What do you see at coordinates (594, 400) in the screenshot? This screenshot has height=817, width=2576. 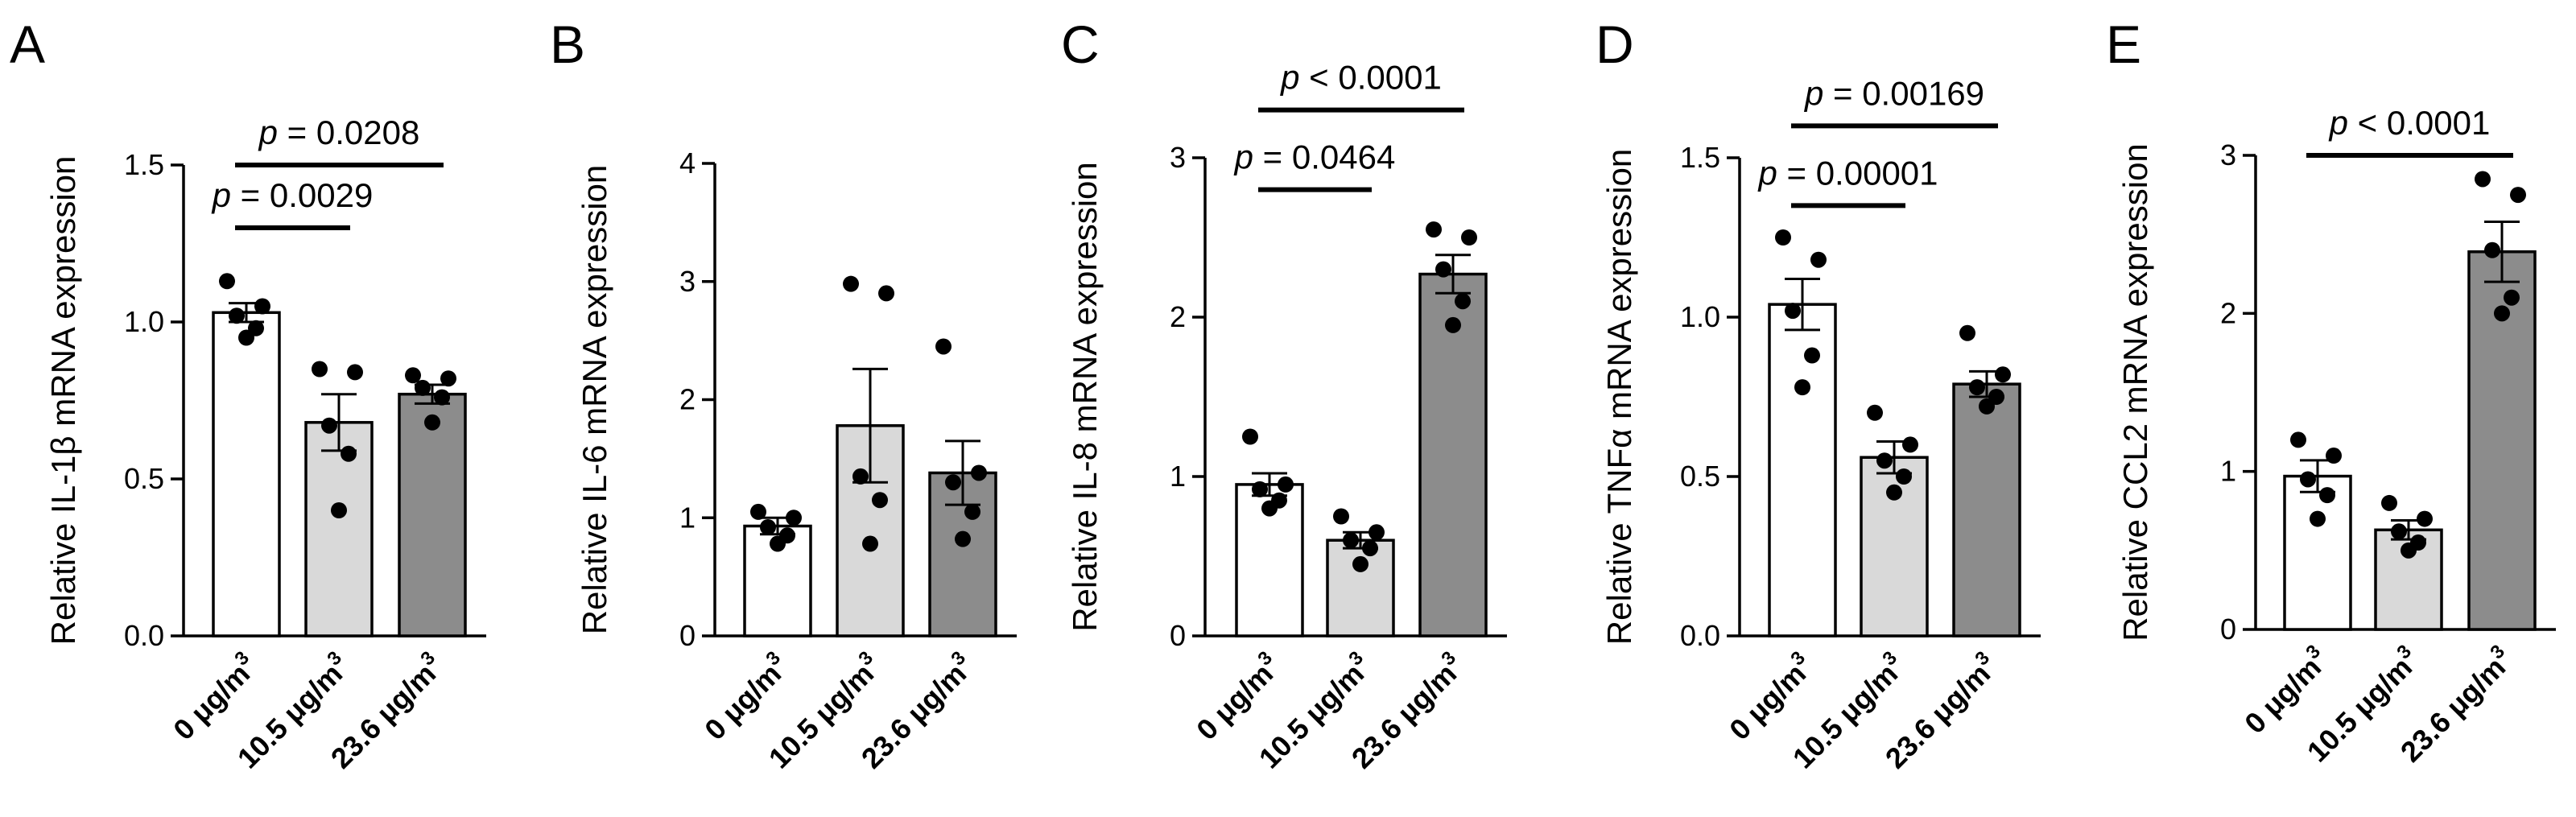 I see `panel-b-ylabel: Relative IL-6 mRNA expression` at bounding box center [594, 400].